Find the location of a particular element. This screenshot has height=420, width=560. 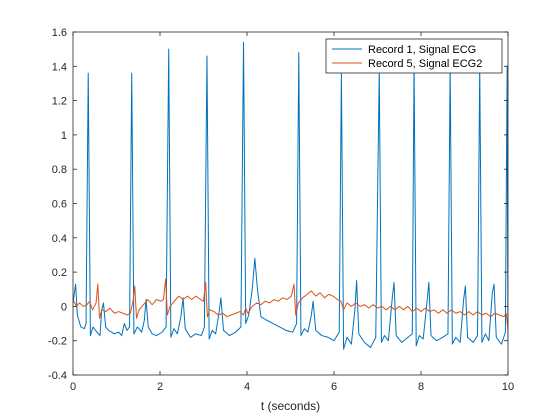

legend-label-1: Record 1, Signal ECG is located at coordinates (422, 50).